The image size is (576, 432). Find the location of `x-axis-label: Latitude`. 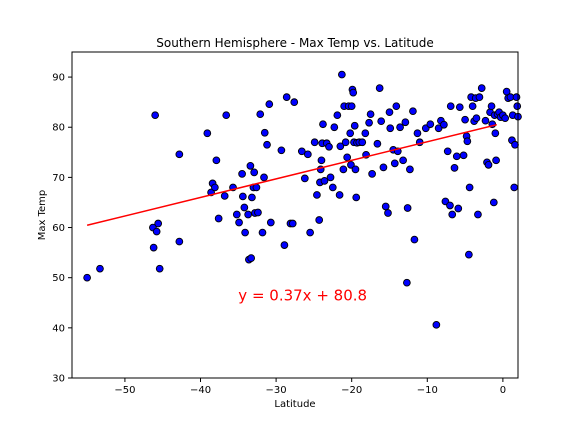

x-axis-label: Latitude is located at coordinates (294, 404).